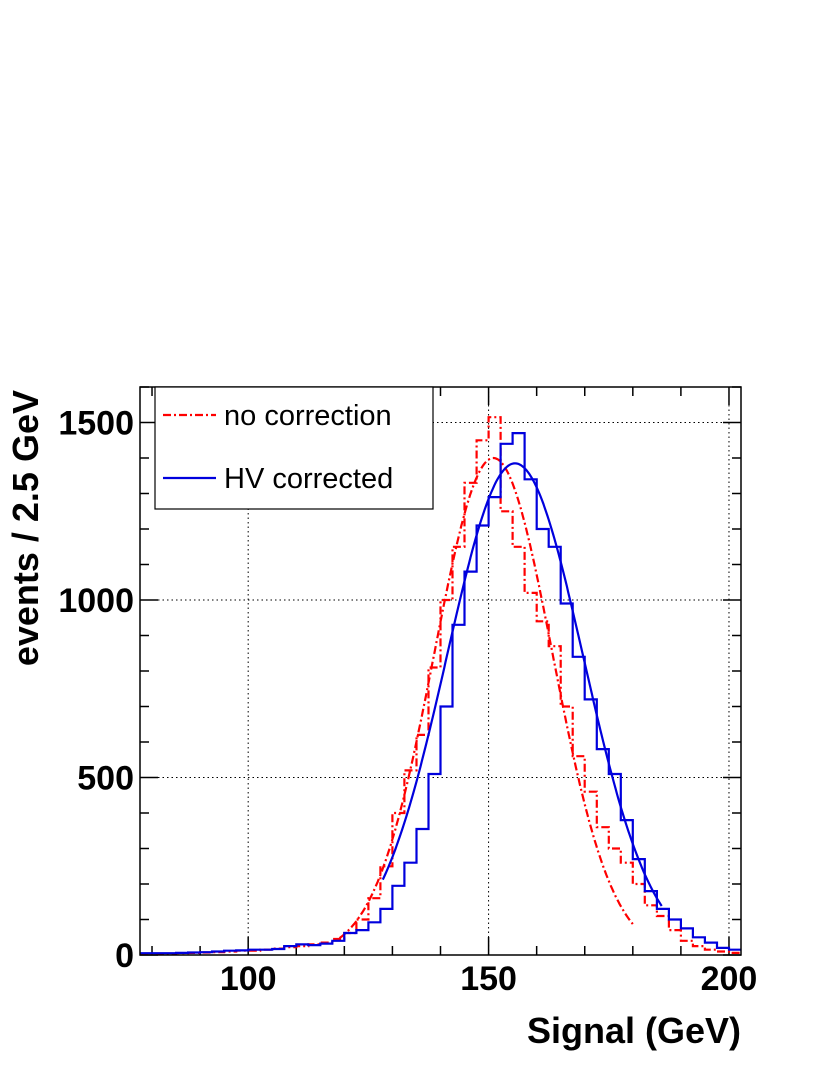 The height and width of the screenshot is (1075, 830). What do you see at coordinates (634, 1030) in the screenshot?
I see `x-axis-title: Signal (GeV)` at bounding box center [634, 1030].